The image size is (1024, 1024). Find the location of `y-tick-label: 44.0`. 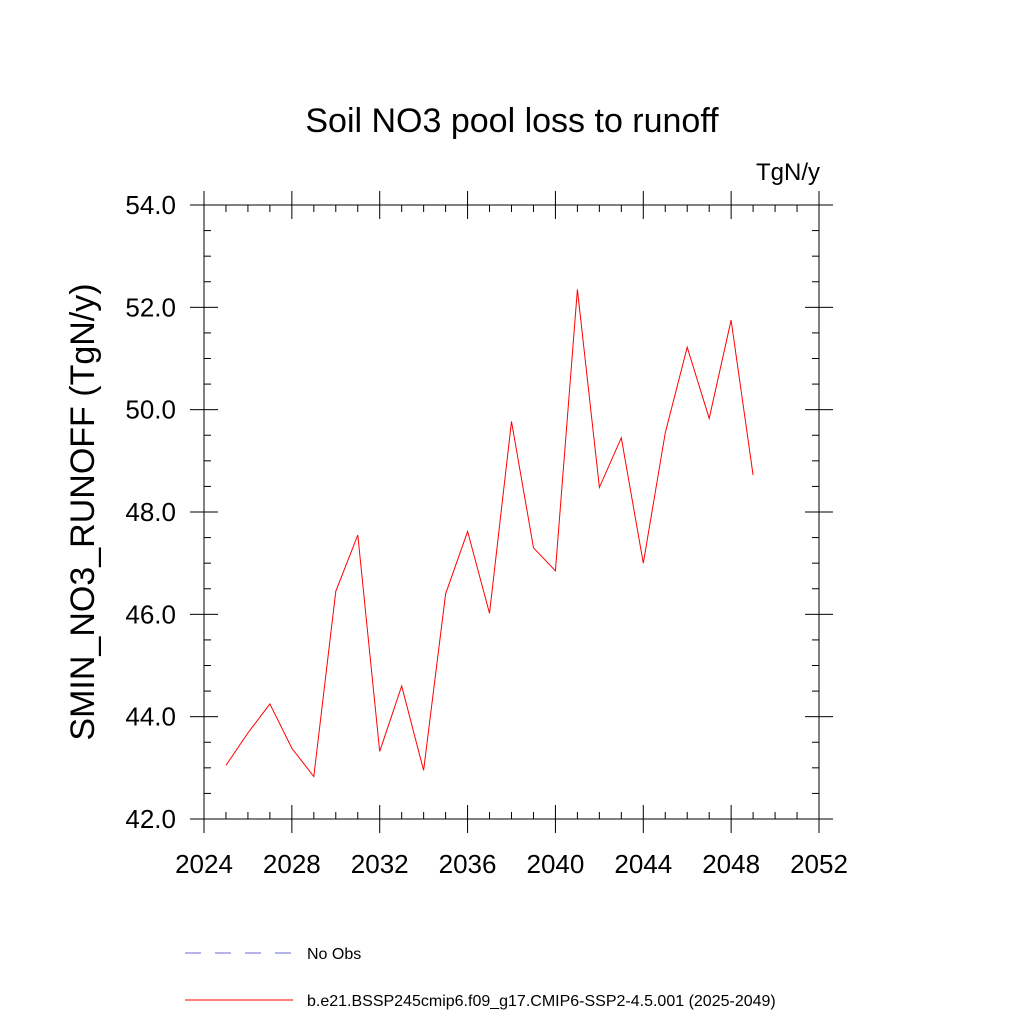

y-tick-label: 44.0 is located at coordinates (150, 717).